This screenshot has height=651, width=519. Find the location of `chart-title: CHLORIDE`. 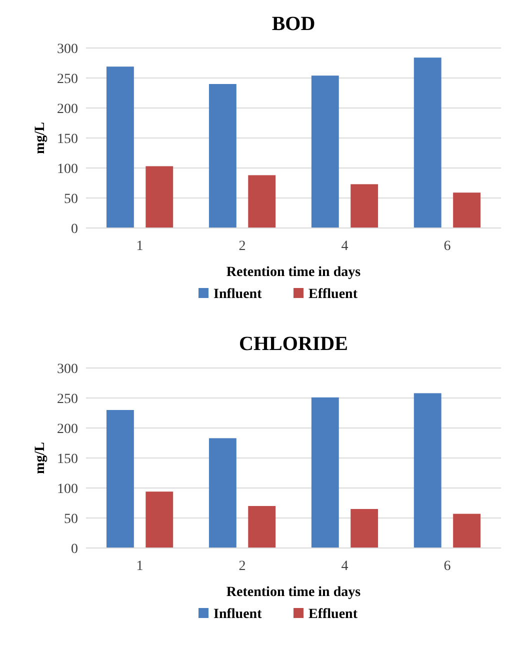

chart-title: CHLORIDE is located at coordinates (293, 344).